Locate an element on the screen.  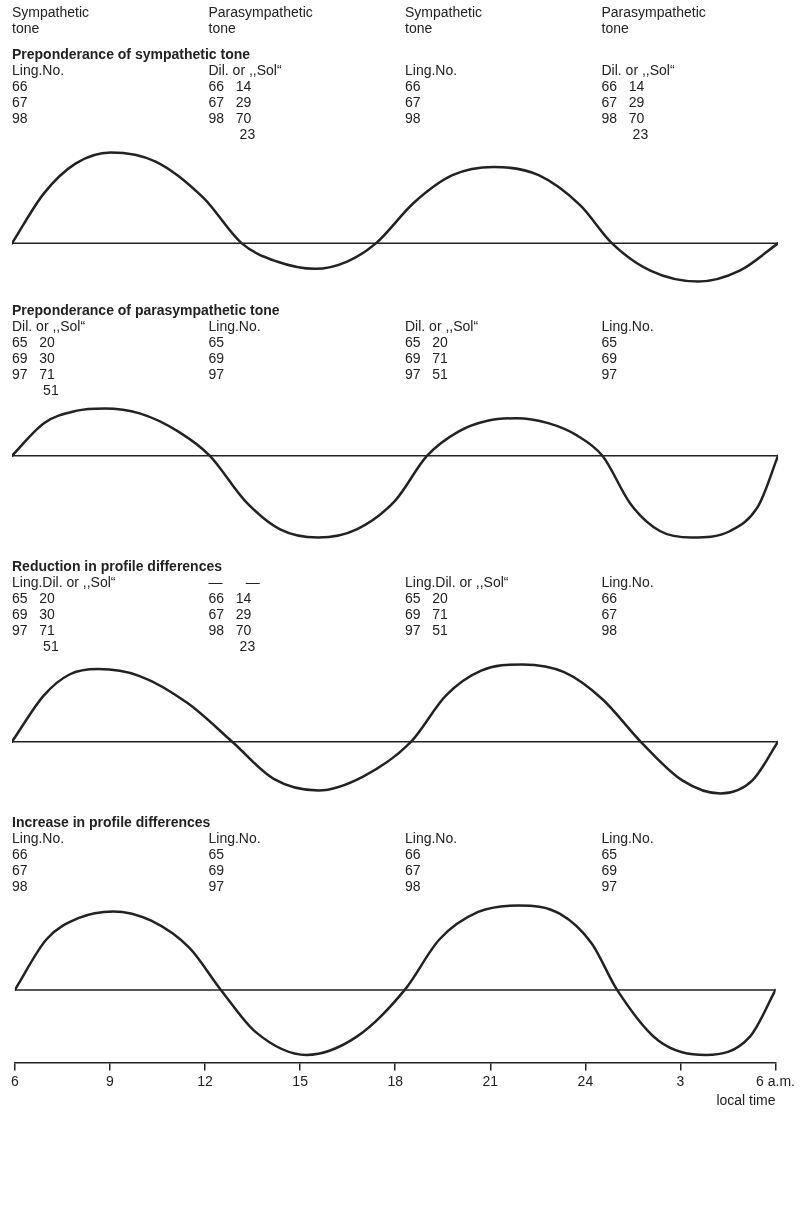
chart-title: Increase in profile differences is located at coordinates (111, 822).